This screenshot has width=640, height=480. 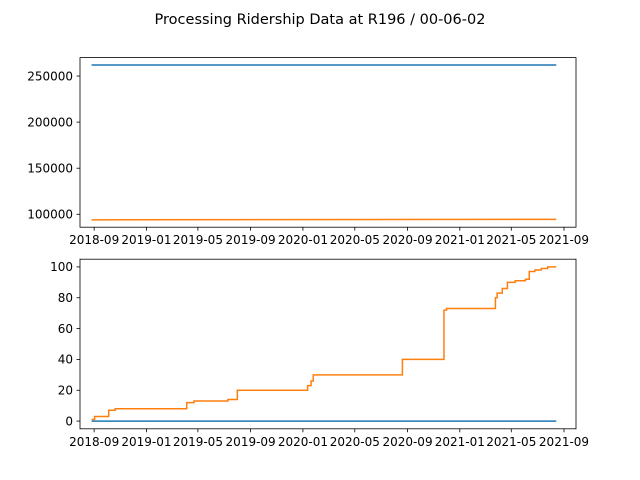 What do you see at coordinates (65, 298) in the screenshot?
I see `plot-1-y-tick-label-4: 80` at bounding box center [65, 298].